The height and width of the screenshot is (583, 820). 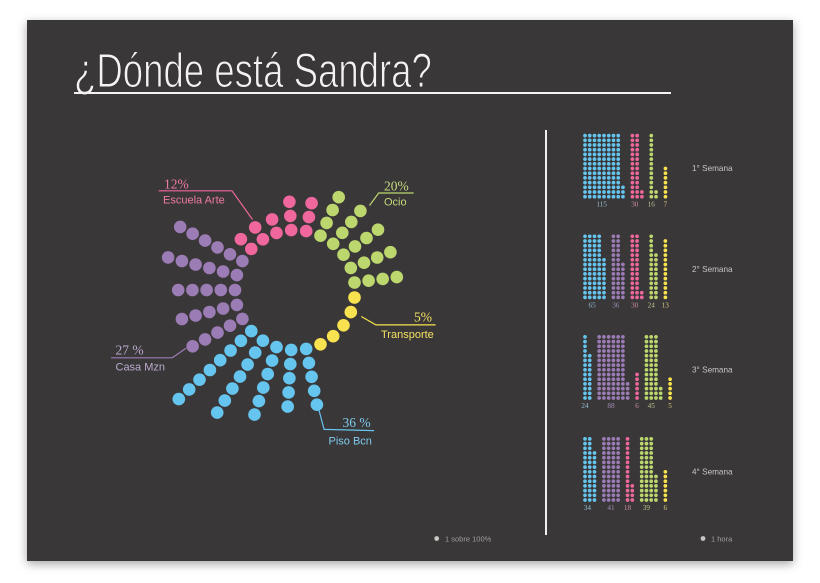 What do you see at coordinates (666, 205) in the screenshot?
I see `svg-text: 7` at bounding box center [666, 205].